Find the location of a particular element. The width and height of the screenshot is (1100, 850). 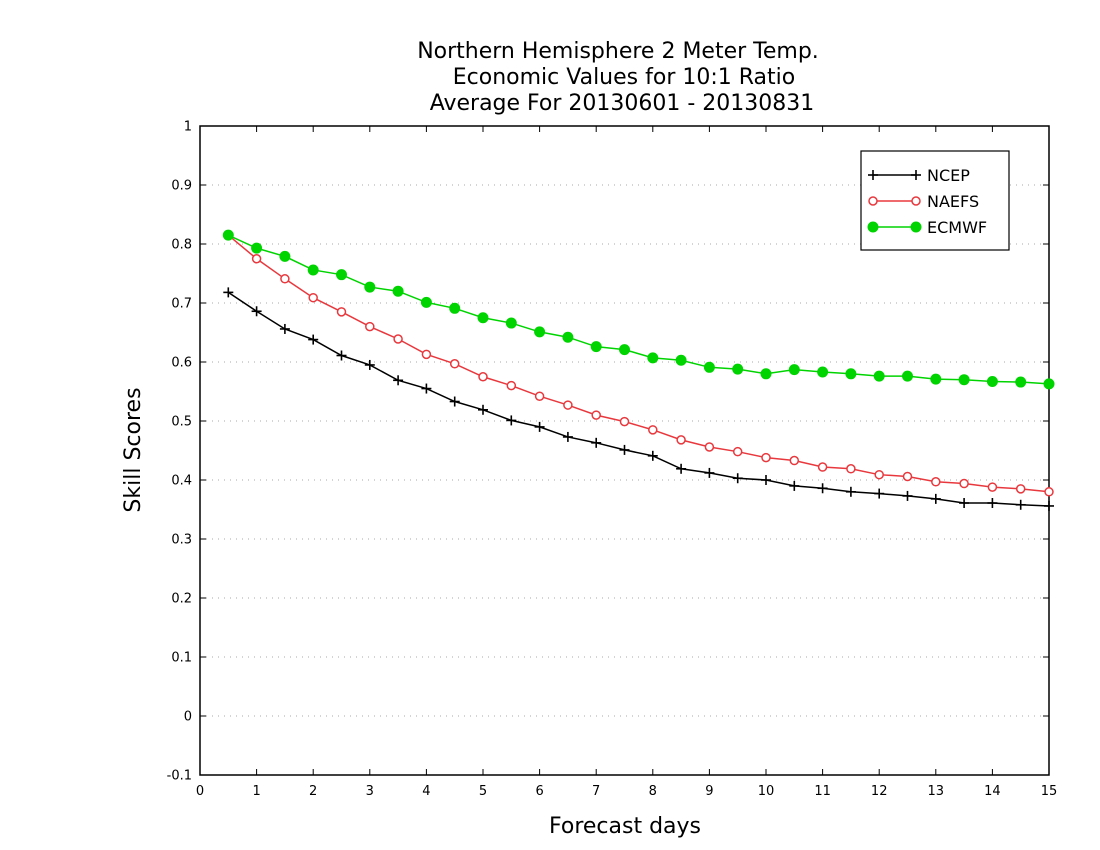

legend-marker-start-naefs is located at coordinates (873, 201).